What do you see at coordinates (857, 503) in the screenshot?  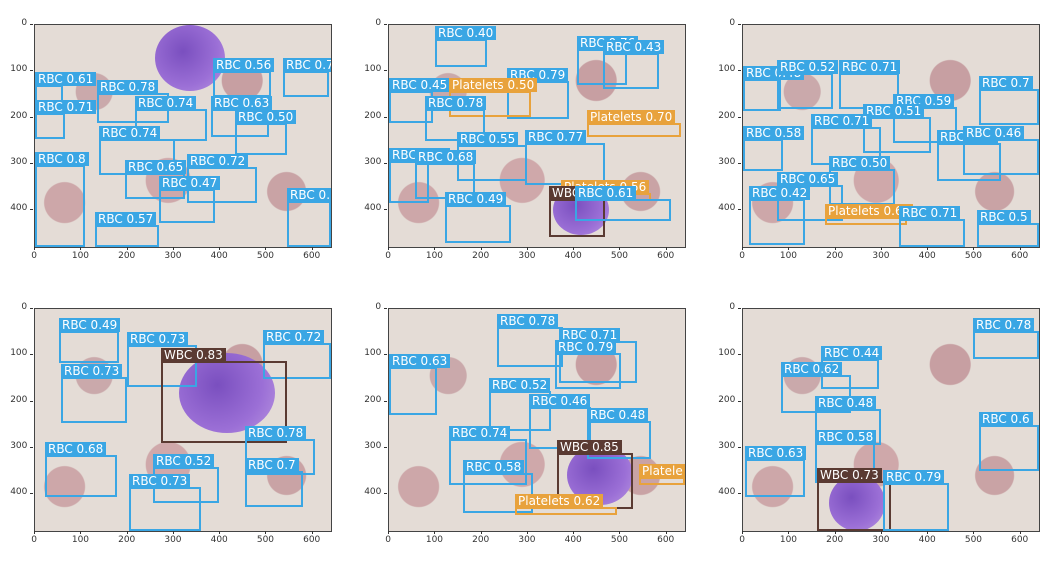 I see `wbc-cell-image` at bounding box center [857, 503].